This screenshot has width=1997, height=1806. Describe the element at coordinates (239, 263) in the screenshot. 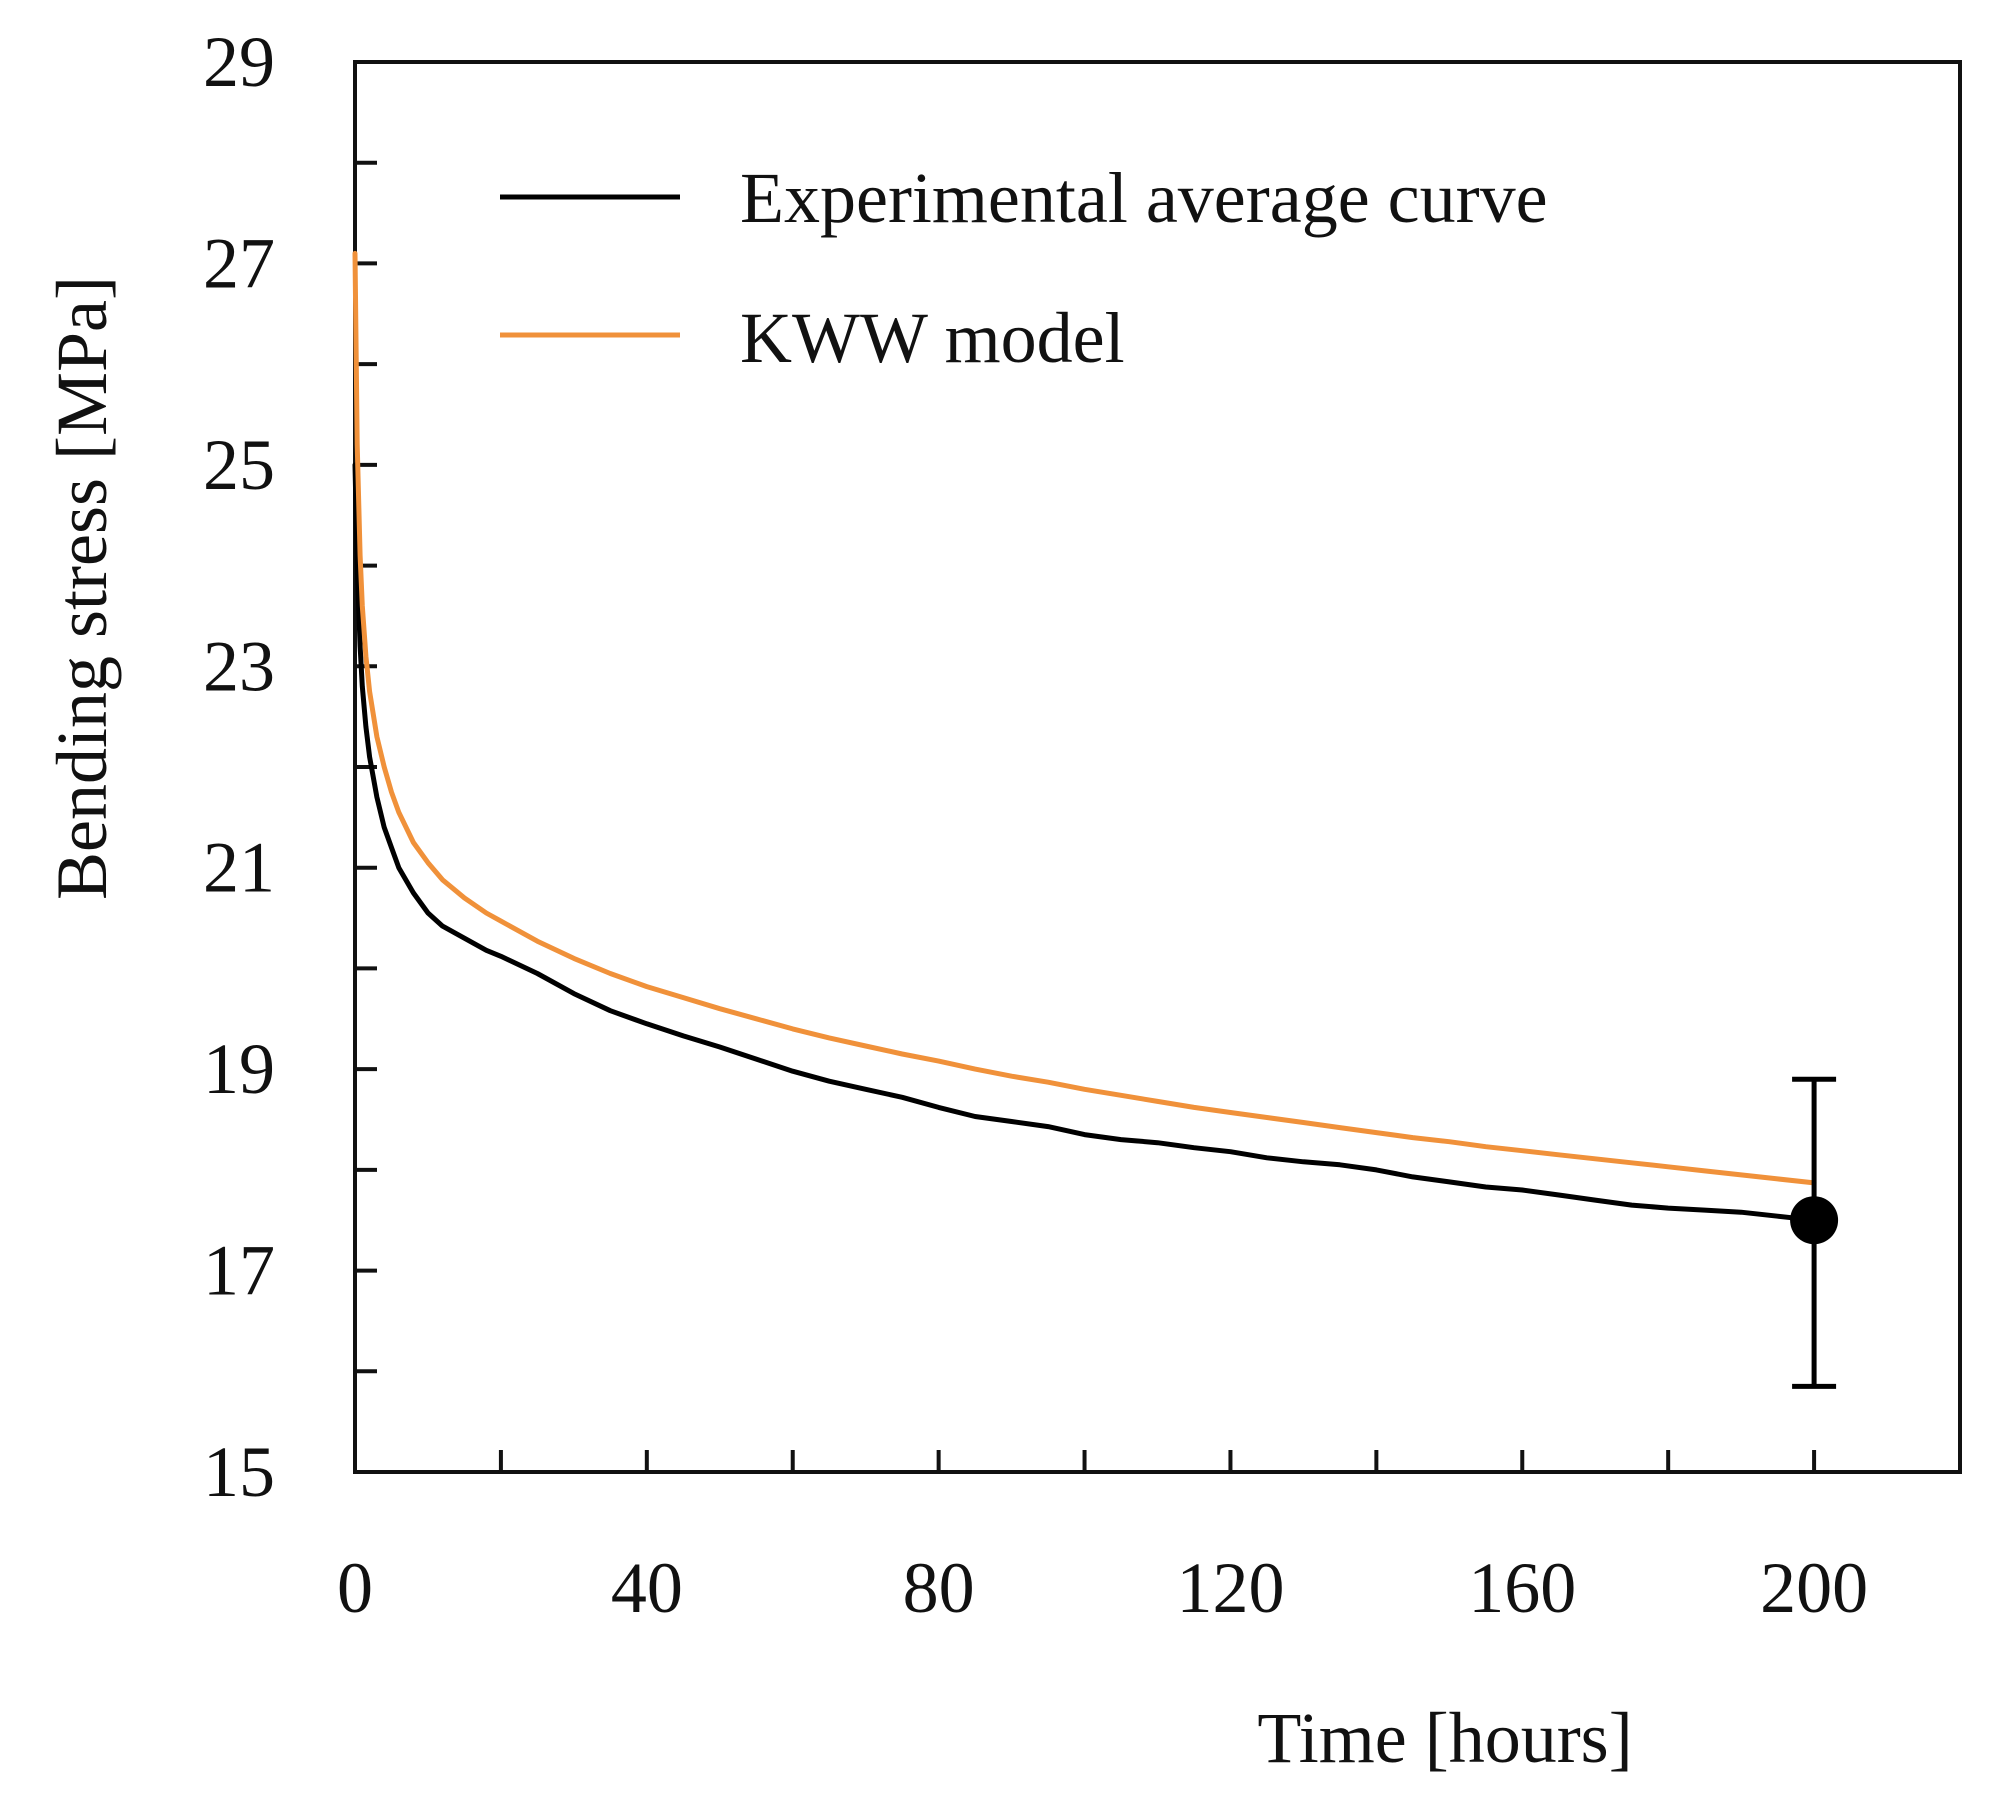

I see `y-tick-label: 27` at that location.